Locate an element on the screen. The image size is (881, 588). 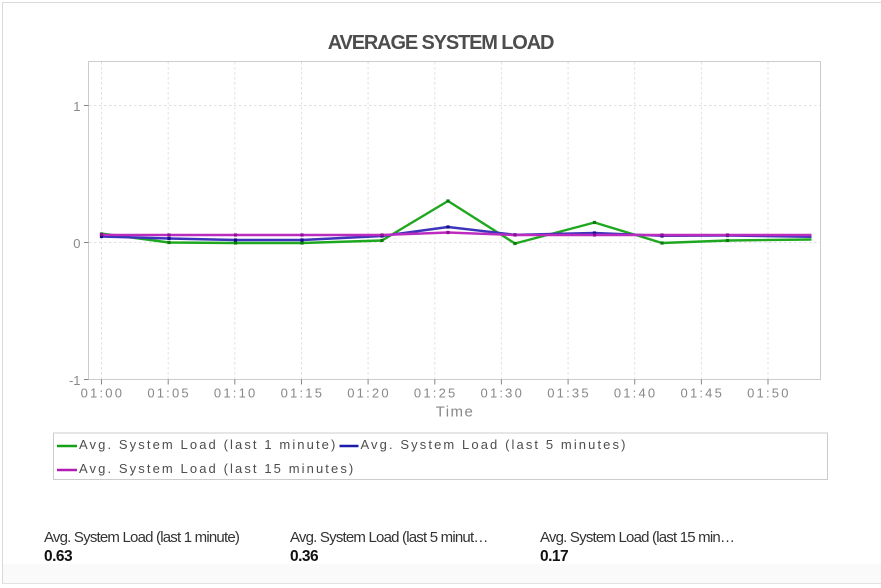
svg-text: -1 is located at coordinates (75, 380).